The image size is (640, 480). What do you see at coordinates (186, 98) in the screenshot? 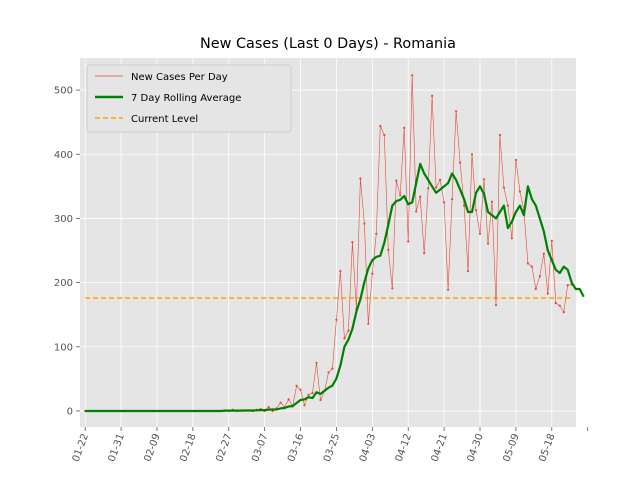
I see `legend-label-rolling-average: 7 Day Rolling Average` at bounding box center [186, 98].